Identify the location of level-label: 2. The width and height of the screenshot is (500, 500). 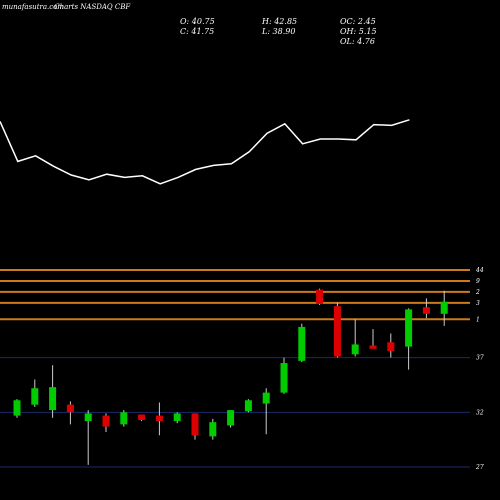
(477, 292).